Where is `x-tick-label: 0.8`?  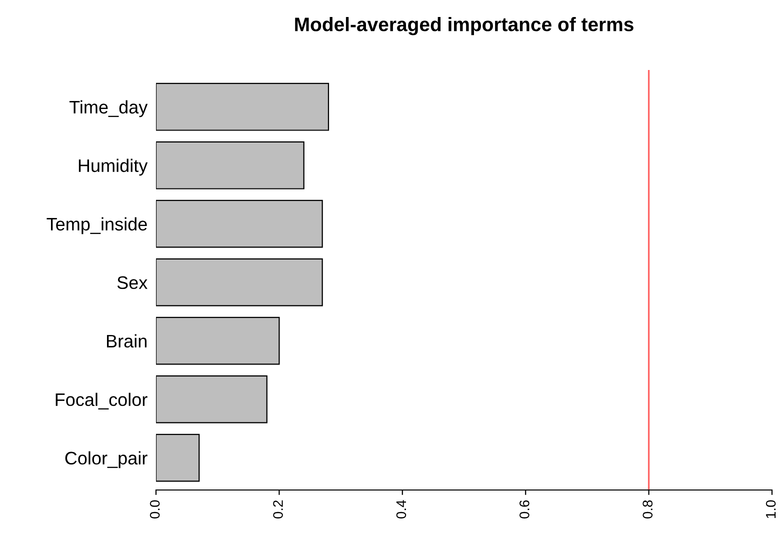
x-tick-label: 0.8 is located at coordinates (647, 509).